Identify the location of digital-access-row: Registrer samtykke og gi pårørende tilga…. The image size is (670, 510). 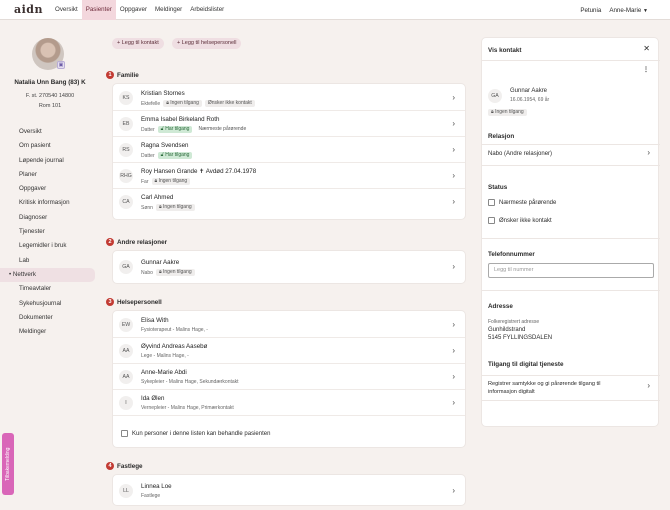
(571, 388).